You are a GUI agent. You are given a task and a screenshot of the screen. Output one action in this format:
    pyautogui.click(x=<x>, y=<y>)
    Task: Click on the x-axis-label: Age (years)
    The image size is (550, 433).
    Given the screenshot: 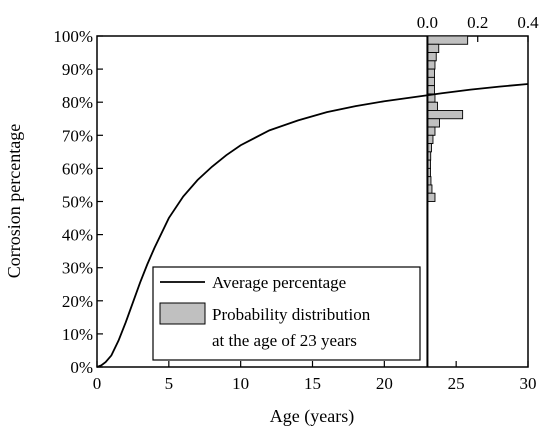 What is the action you would take?
    pyautogui.click(x=312, y=416)
    